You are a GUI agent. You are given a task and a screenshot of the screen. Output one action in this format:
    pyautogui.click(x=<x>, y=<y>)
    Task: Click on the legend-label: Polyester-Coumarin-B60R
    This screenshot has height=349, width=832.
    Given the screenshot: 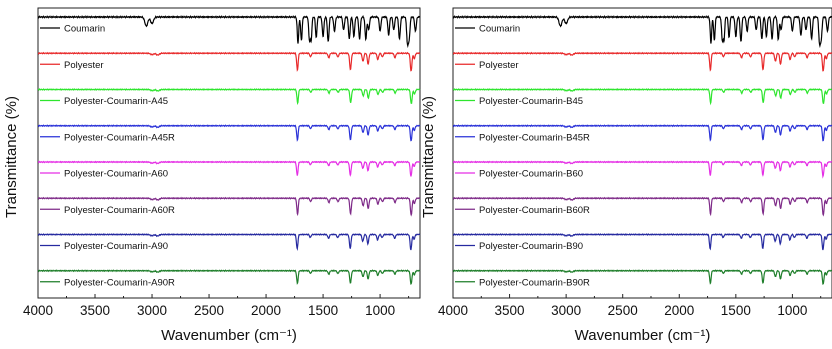 What is the action you would take?
    pyautogui.click(x=534, y=210)
    